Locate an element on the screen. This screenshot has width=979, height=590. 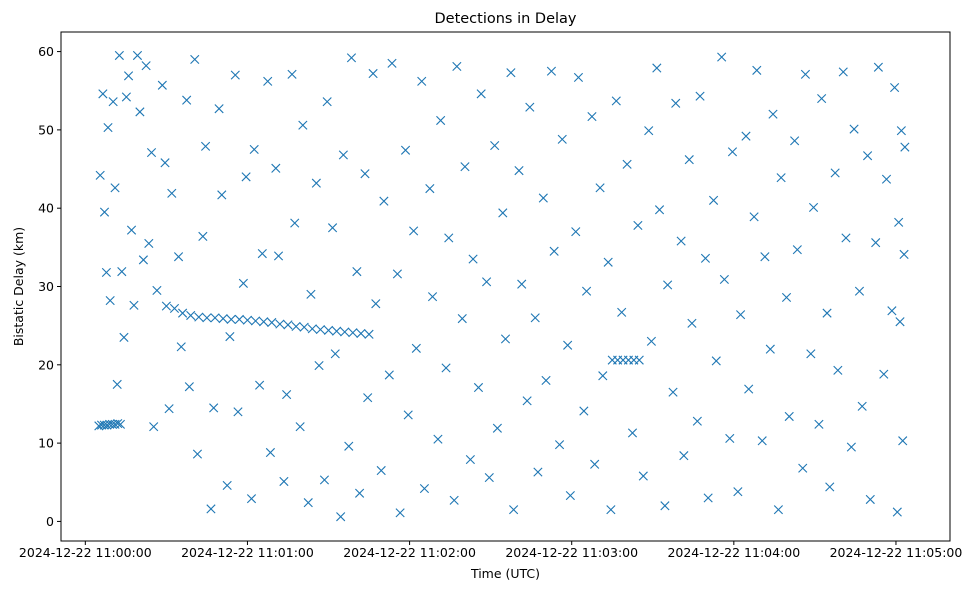
x-tick-label: 2024-12-22 11:03:00 is located at coordinates (571, 552).